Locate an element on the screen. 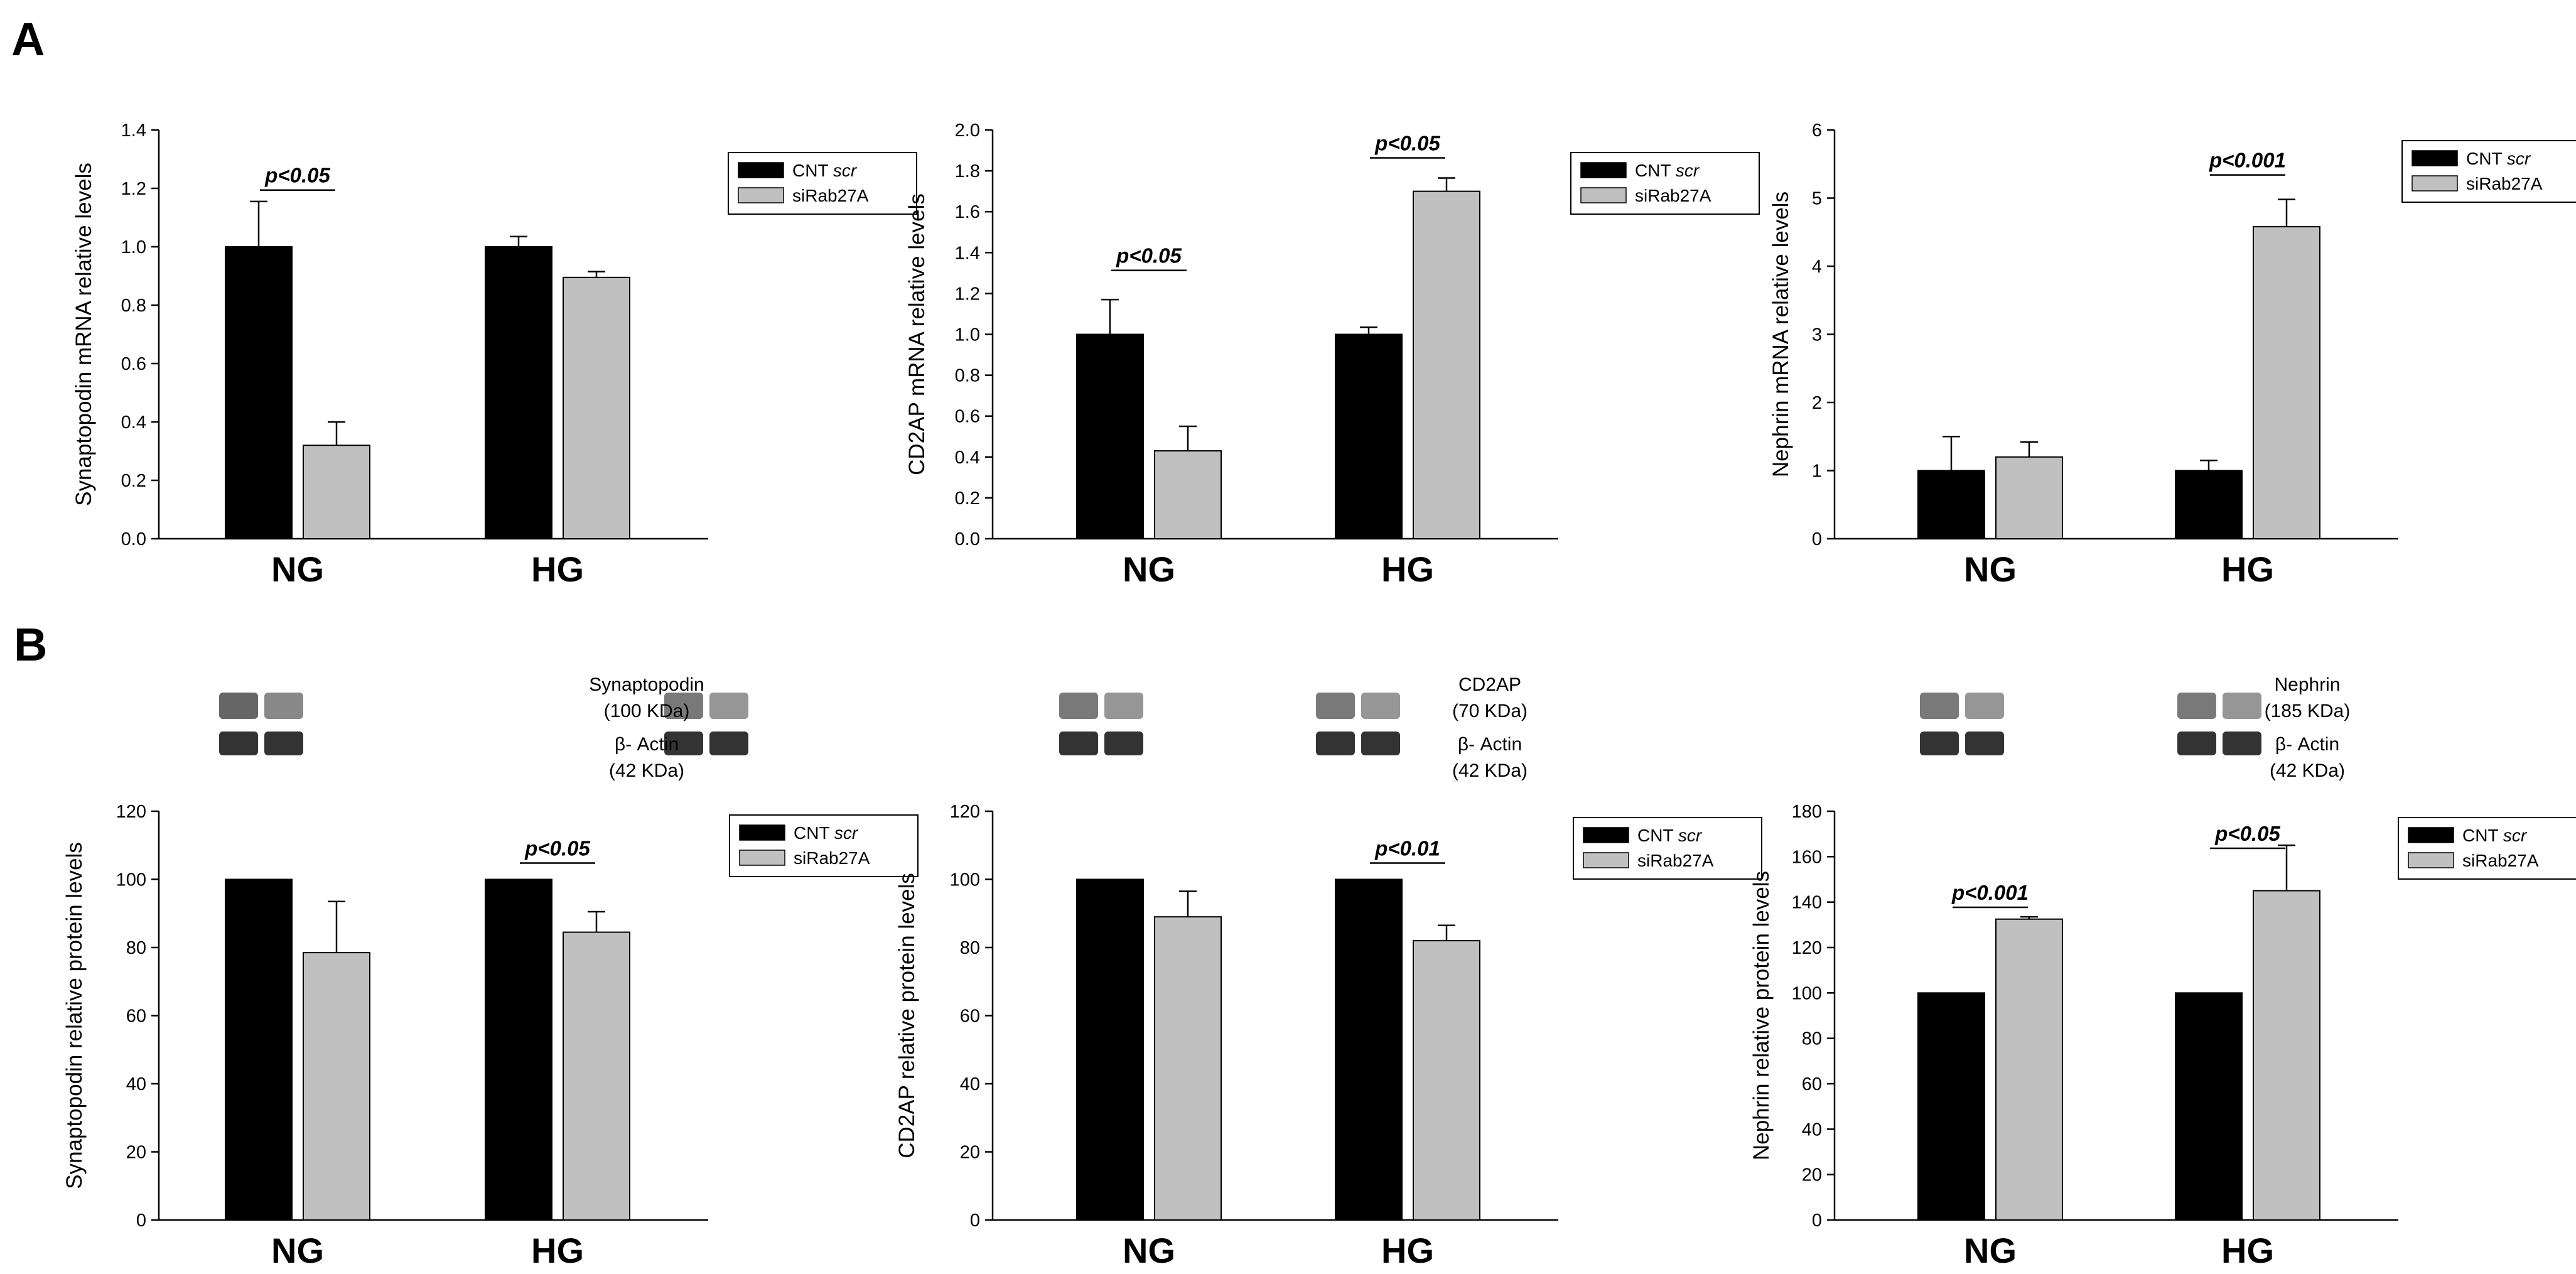 This screenshot has height=1274, width=2576. y-tick-label: 120 is located at coordinates (131, 812).